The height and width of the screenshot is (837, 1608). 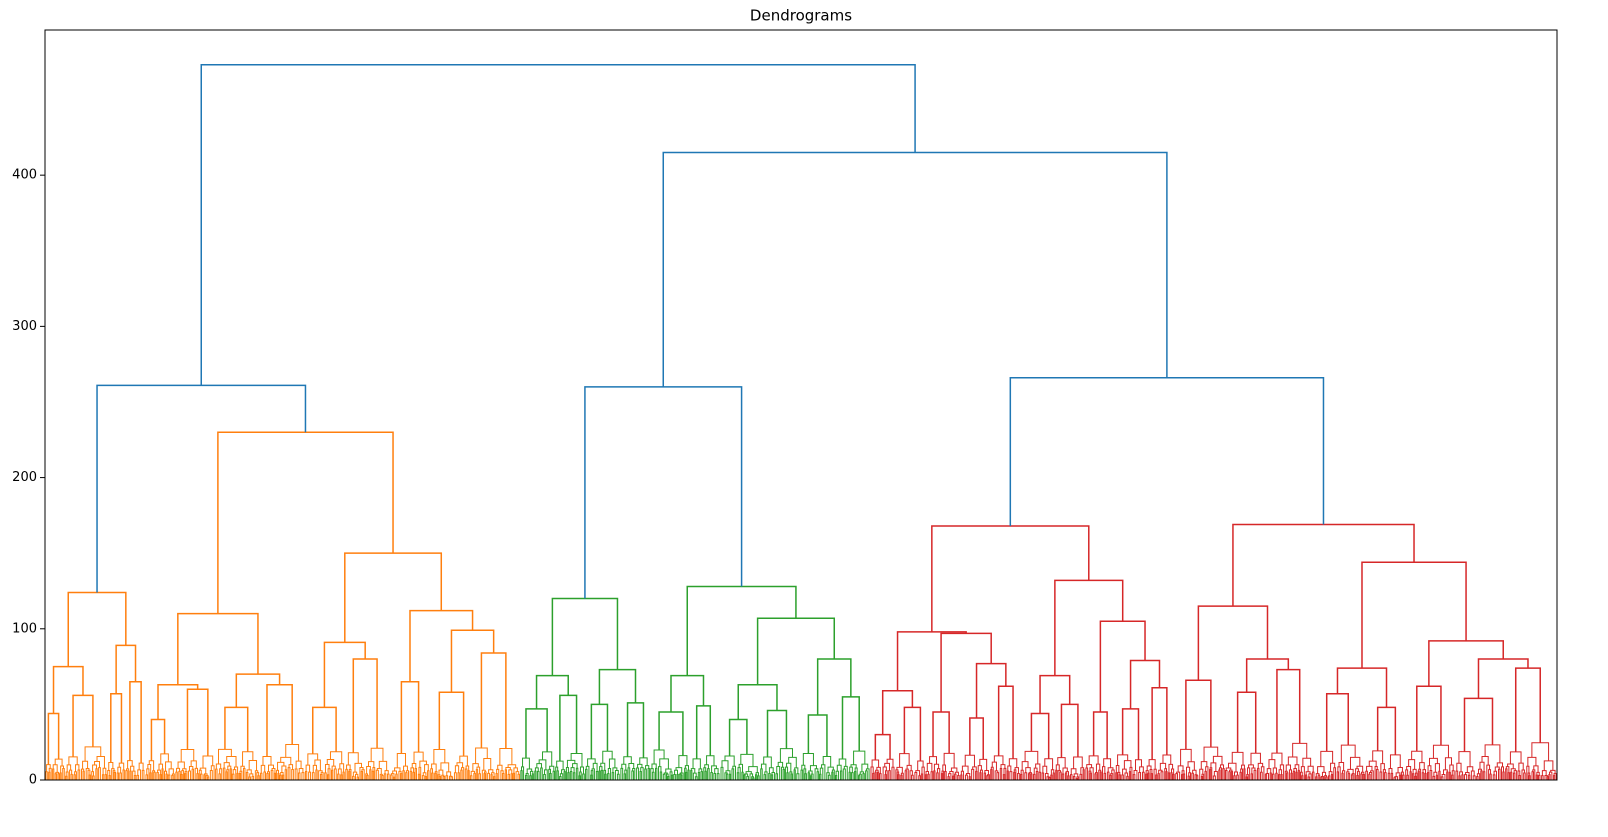 I want to click on y-tick-label: 100, so click(x=24, y=628).